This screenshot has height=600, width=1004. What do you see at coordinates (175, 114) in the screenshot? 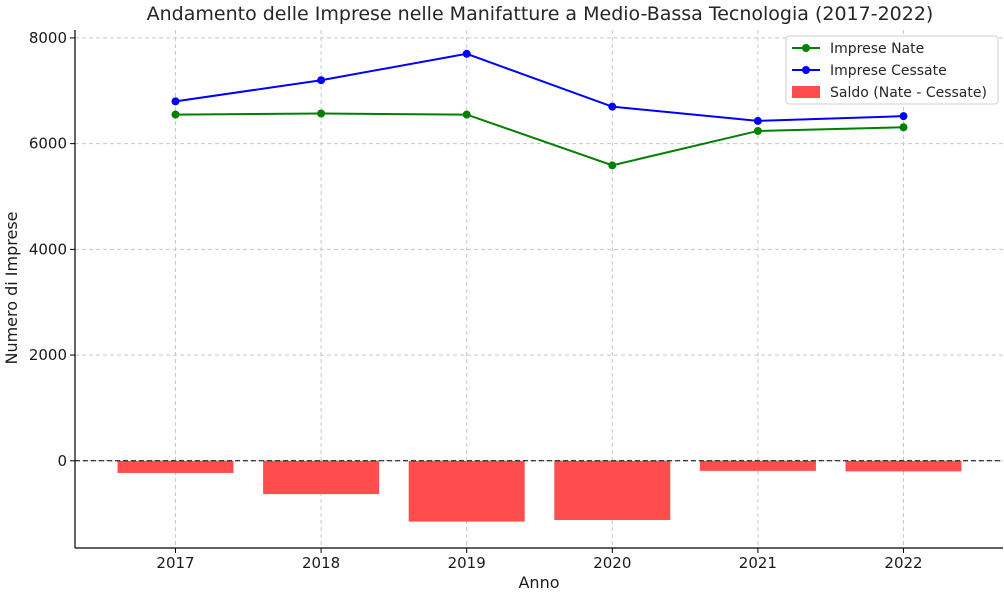
I see `point-imprese-nate-2017` at bounding box center [175, 114].